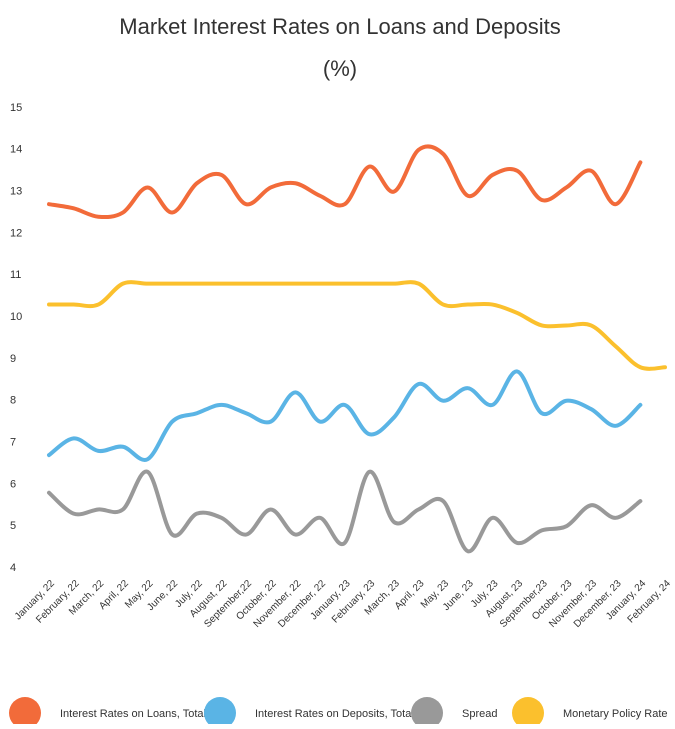 The width and height of the screenshot is (675, 729). What do you see at coordinates (15, 275) in the screenshot?
I see `y-tick-label: 11` at bounding box center [15, 275].